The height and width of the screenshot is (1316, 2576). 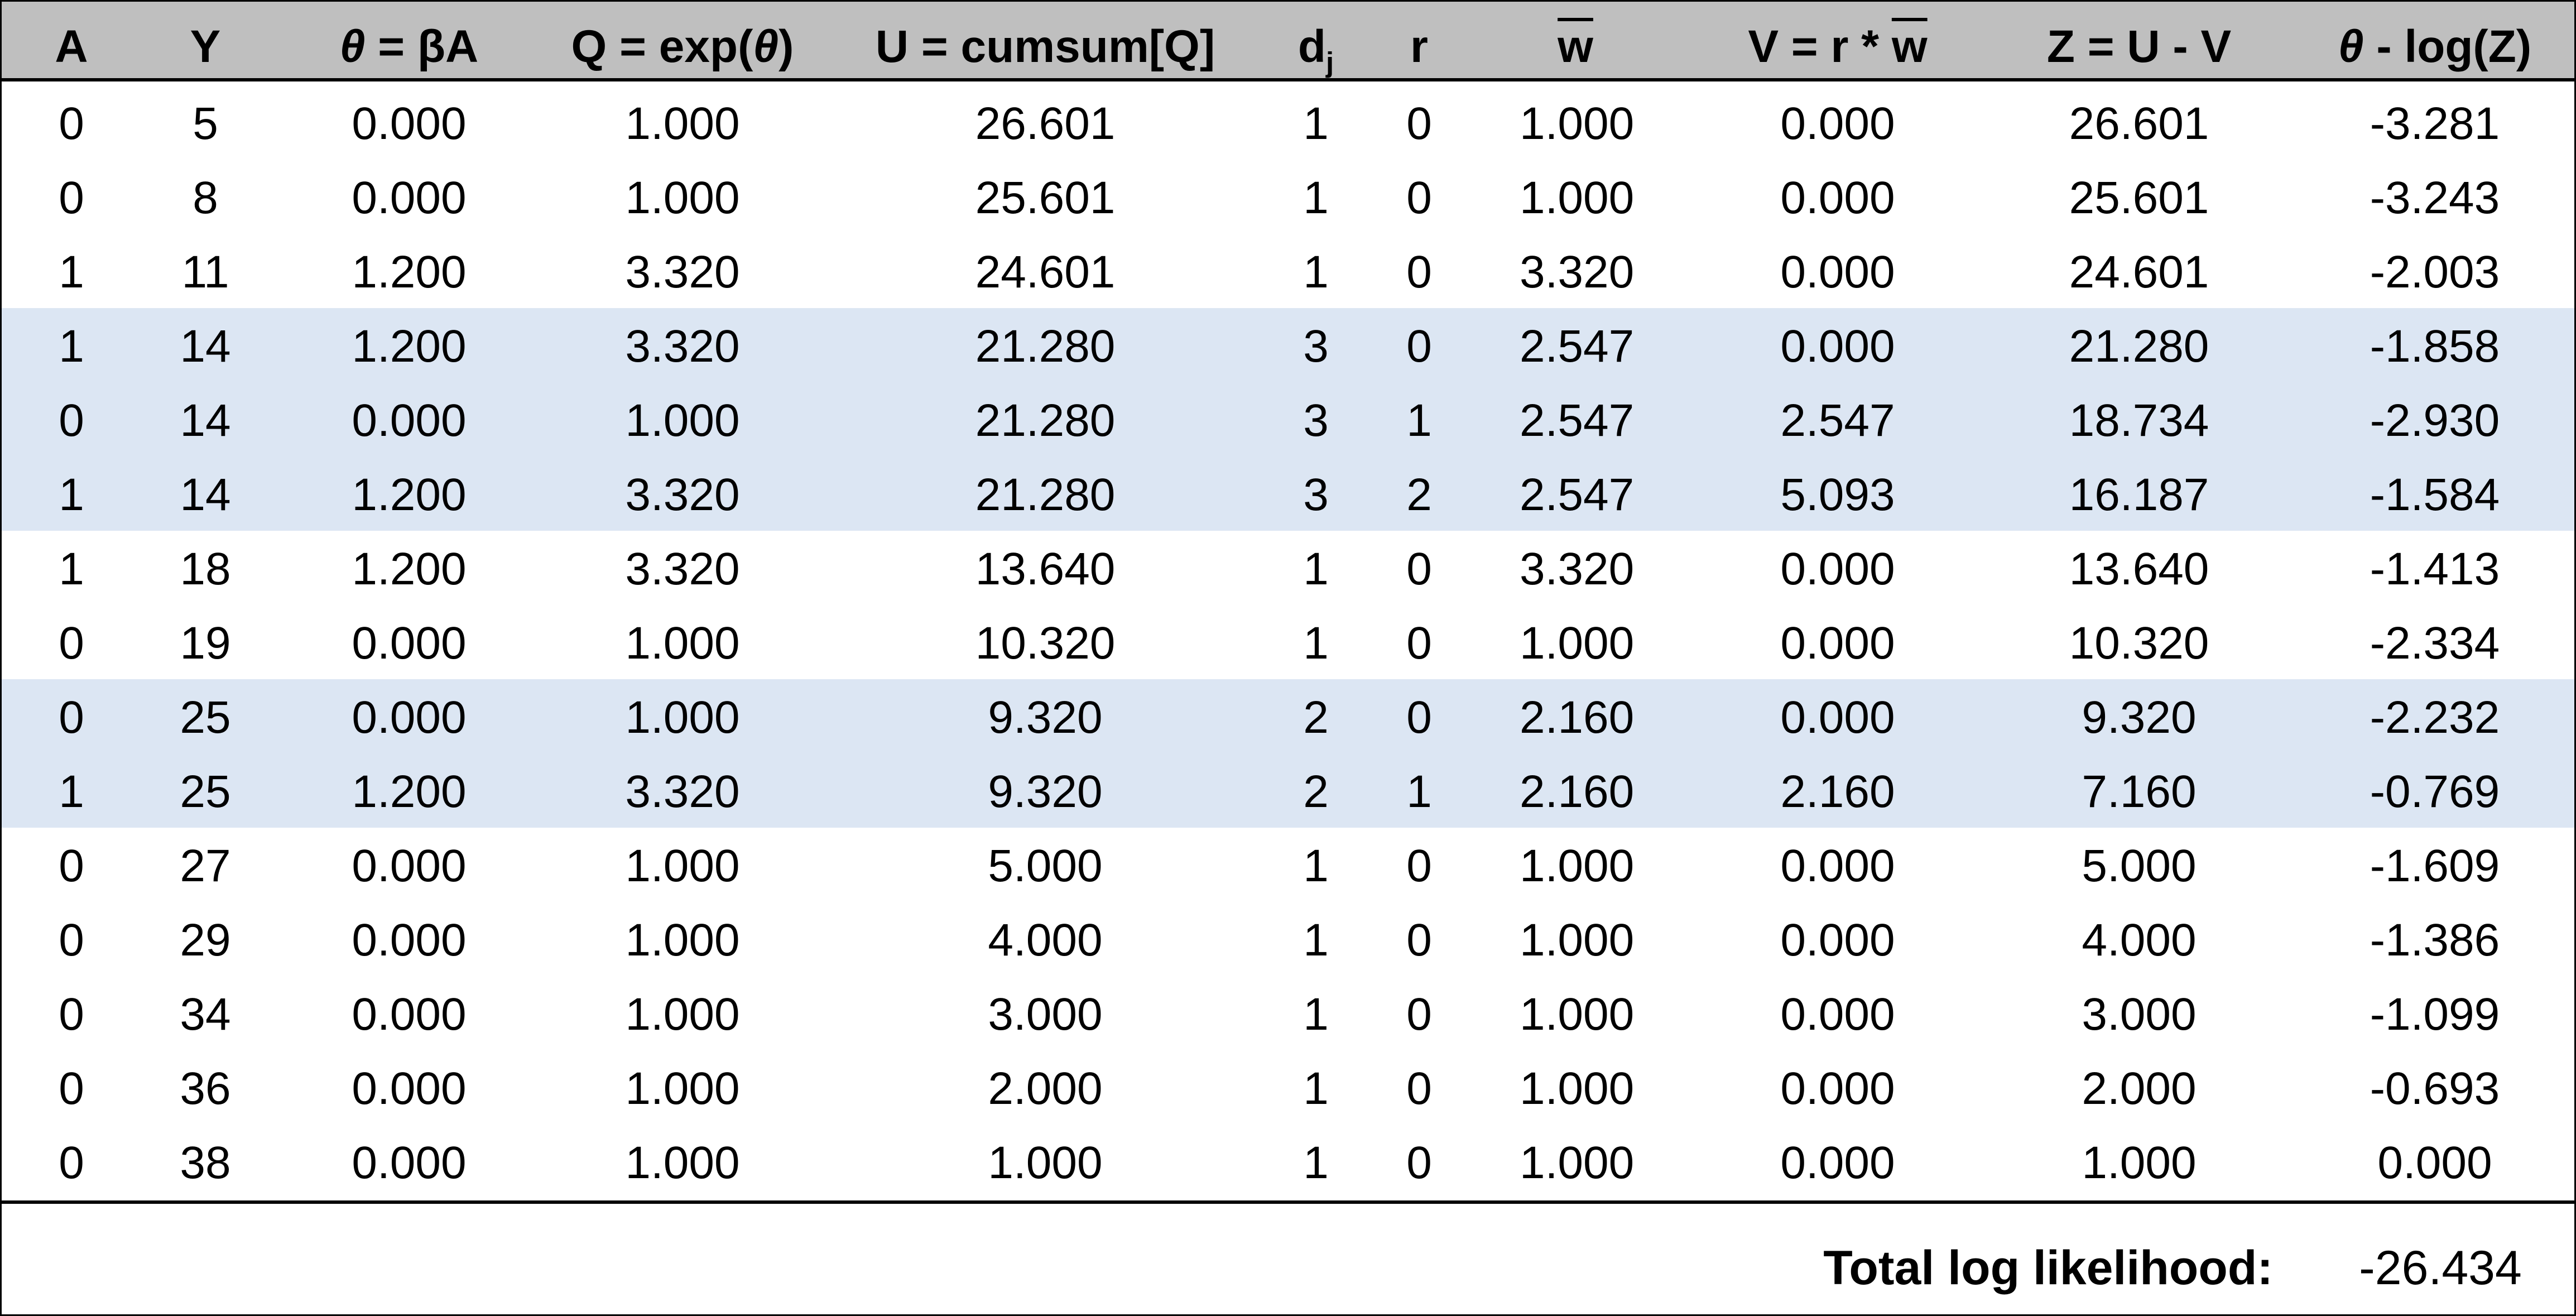 I want to click on theta-header-rest: = βA, so click(x=422, y=46).